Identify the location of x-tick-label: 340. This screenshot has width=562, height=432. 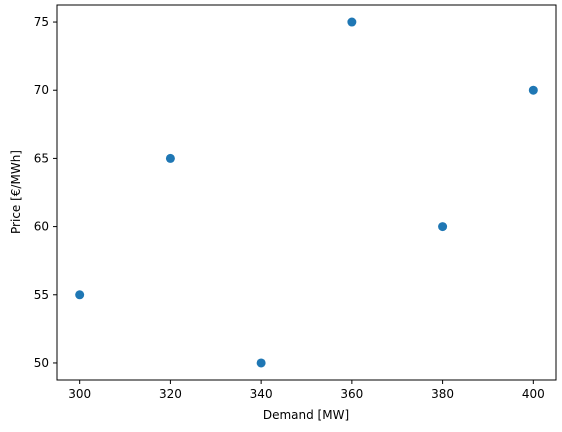
(261, 394).